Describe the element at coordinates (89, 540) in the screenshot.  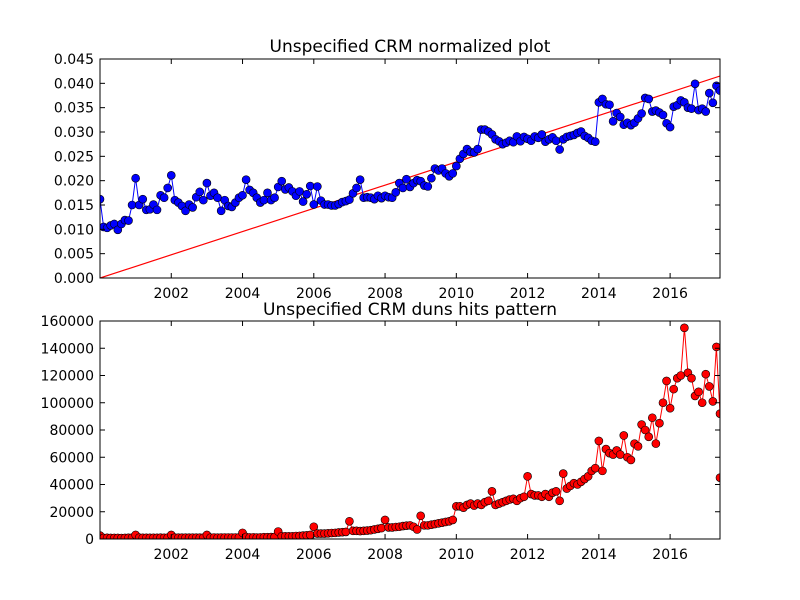
I see `duns-hits-ytick-label: 0` at that location.